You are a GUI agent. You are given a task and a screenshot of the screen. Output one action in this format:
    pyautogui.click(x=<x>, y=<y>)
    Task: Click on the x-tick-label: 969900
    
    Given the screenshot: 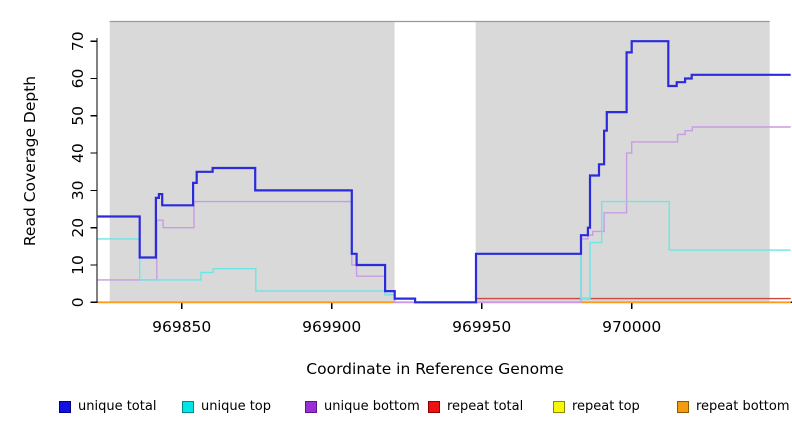 What is the action you would take?
    pyautogui.click(x=331, y=327)
    